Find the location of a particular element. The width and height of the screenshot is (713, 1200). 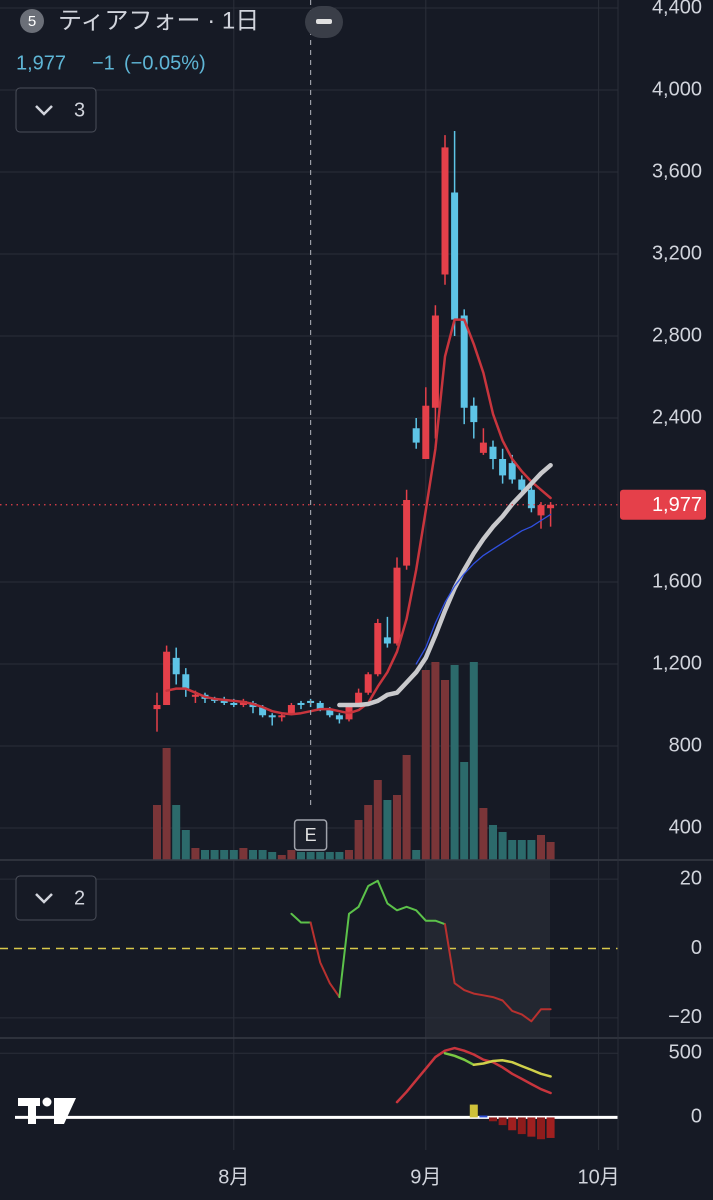

chevron is located at coordinates (44, 110).